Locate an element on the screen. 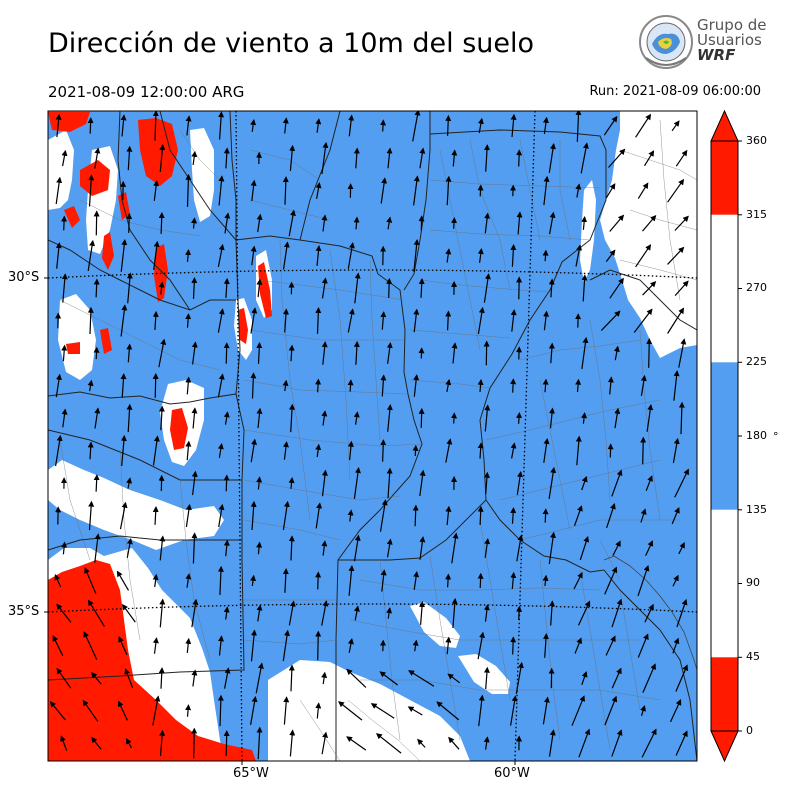 The image size is (800, 800). logo-line-3: WRF is located at coordinates (716, 55).